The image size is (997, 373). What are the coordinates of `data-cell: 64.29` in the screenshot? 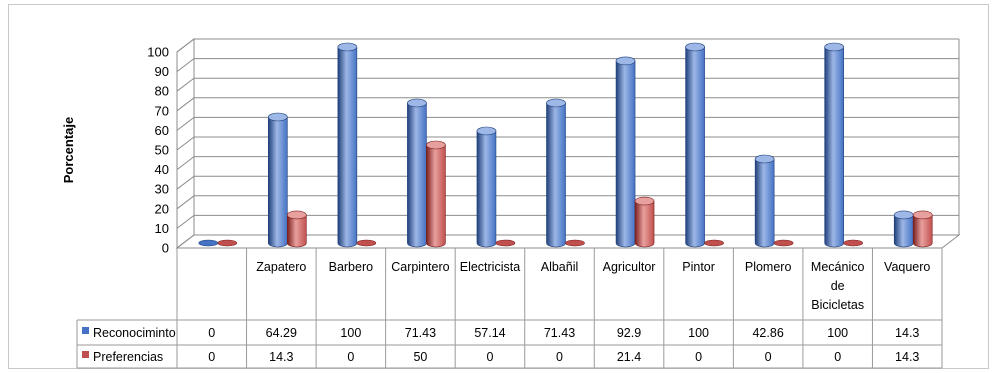 It's located at (281, 333).